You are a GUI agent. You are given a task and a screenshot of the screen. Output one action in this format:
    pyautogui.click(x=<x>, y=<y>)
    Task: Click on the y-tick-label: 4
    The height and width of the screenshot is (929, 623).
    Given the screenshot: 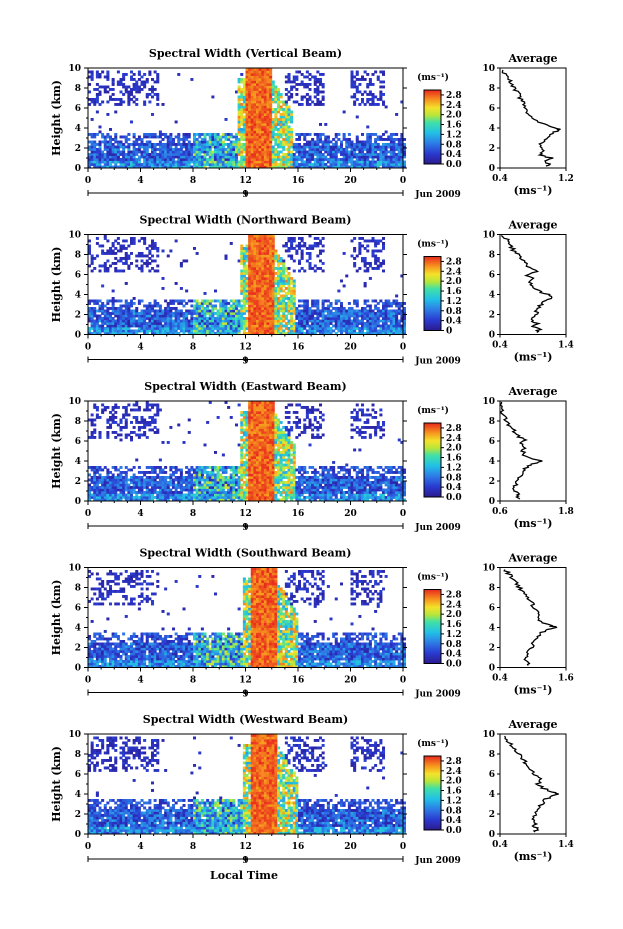 What is the action you would take?
    pyautogui.click(x=78, y=296)
    